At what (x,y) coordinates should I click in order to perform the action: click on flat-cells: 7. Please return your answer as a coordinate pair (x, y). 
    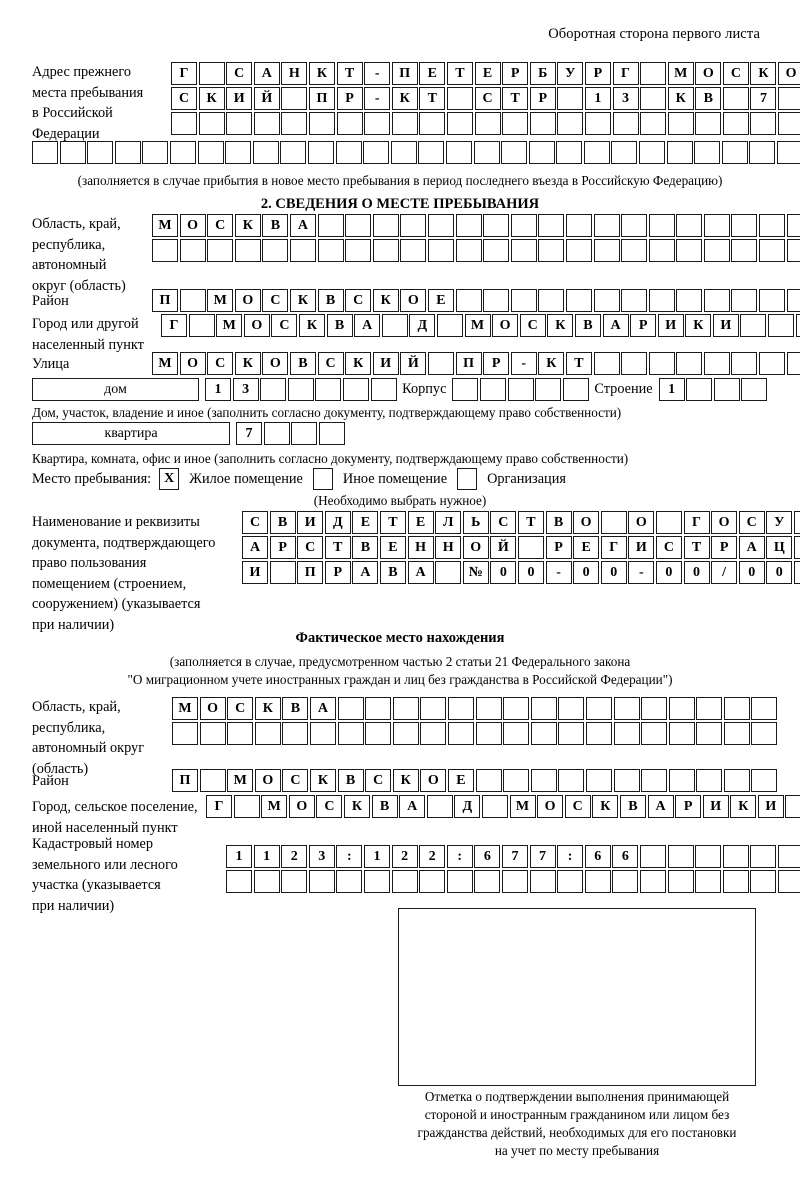
    Looking at the image, I should click on (291, 433).